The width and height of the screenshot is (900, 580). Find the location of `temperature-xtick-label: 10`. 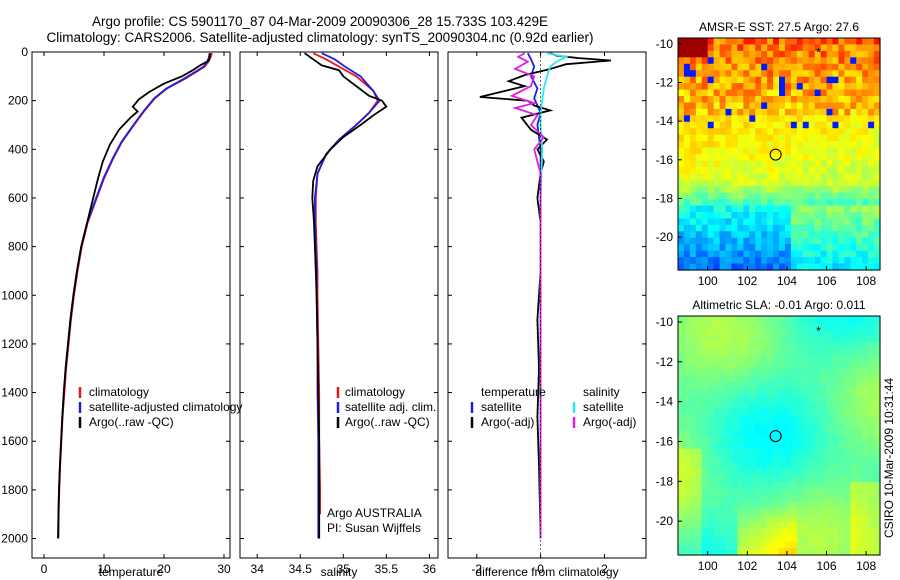

temperature-xtick-label: 10 is located at coordinates (104, 569).